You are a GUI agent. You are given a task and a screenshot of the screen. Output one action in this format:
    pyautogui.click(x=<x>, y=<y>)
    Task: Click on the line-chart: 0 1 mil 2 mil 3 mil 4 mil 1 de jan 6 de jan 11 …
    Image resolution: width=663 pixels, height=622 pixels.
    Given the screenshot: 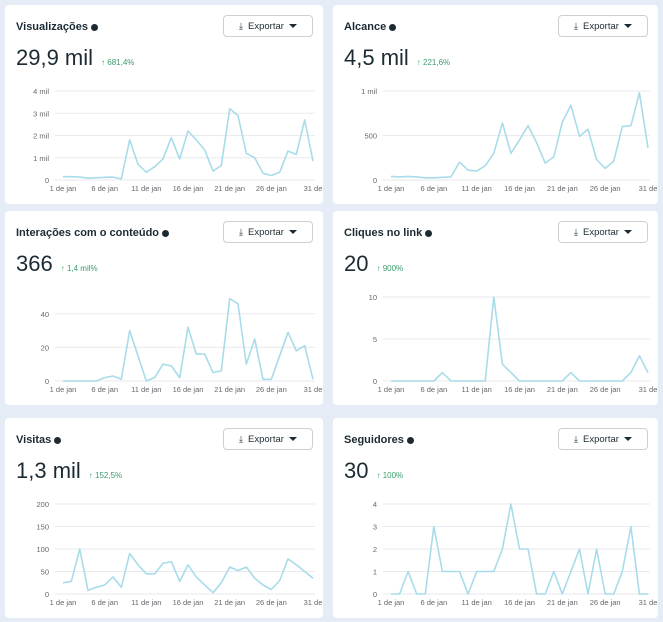 What is the action you would take?
    pyautogui.click(x=178, y=140)
    